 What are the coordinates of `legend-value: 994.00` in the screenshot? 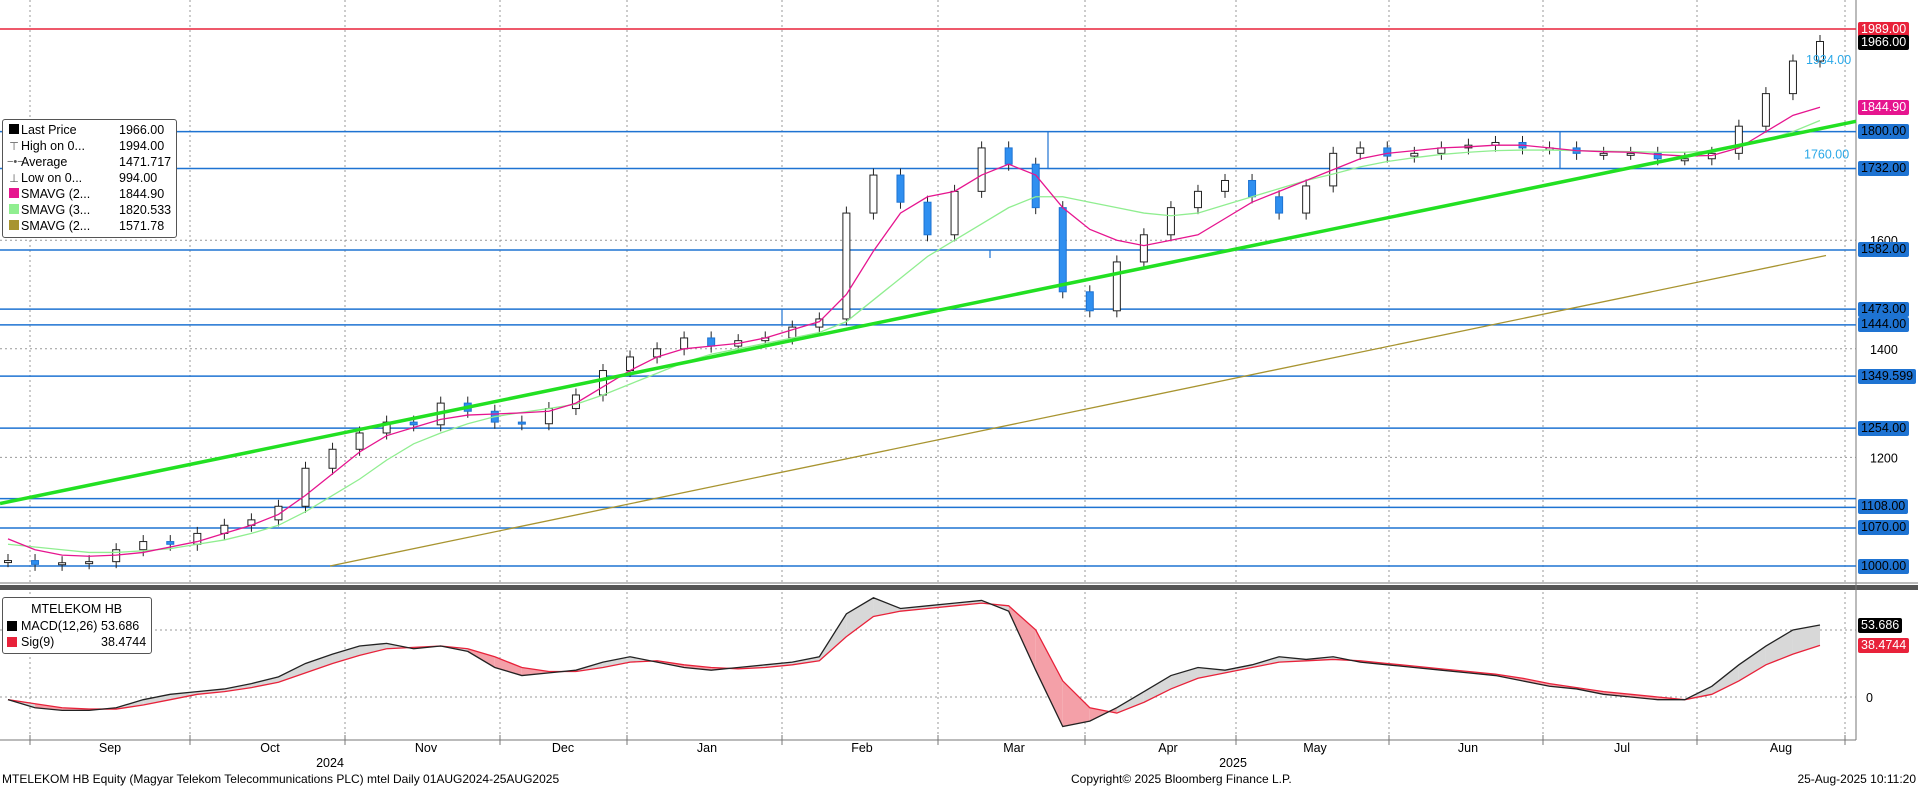 It's located at (138, 178).